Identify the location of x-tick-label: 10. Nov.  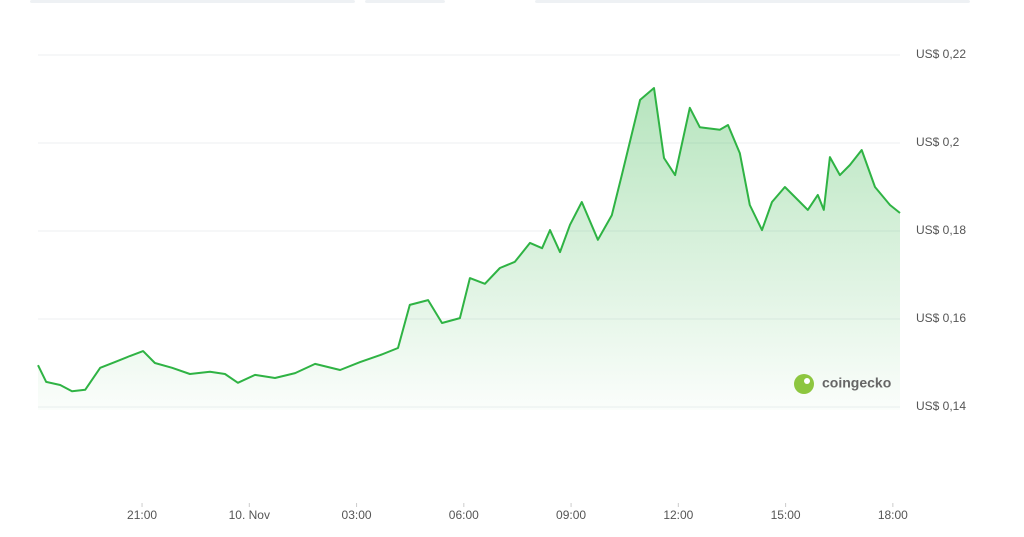
(249, 515).